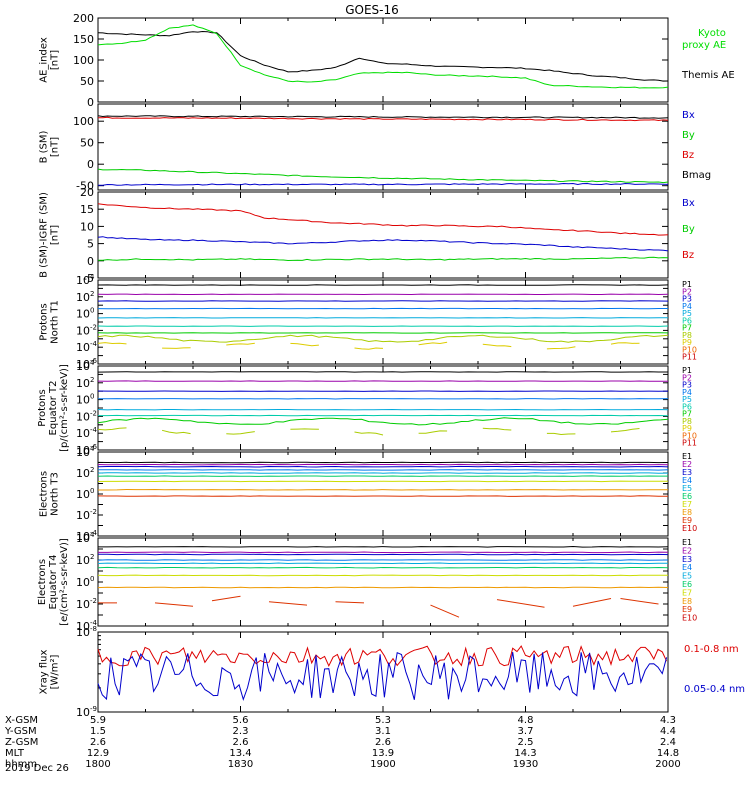 The width and height of the screenshot is (750, 800). What do you see at coordinates (83, 39) in the screenshot?
I see `y-tick-label: 150` at bounding box center [83, 39].